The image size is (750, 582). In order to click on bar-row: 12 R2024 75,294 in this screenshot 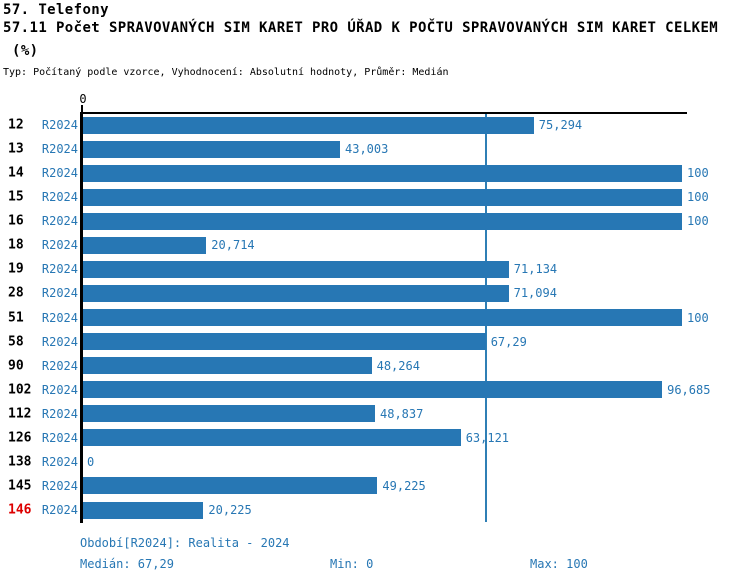, I will do `click(375, 125)`.